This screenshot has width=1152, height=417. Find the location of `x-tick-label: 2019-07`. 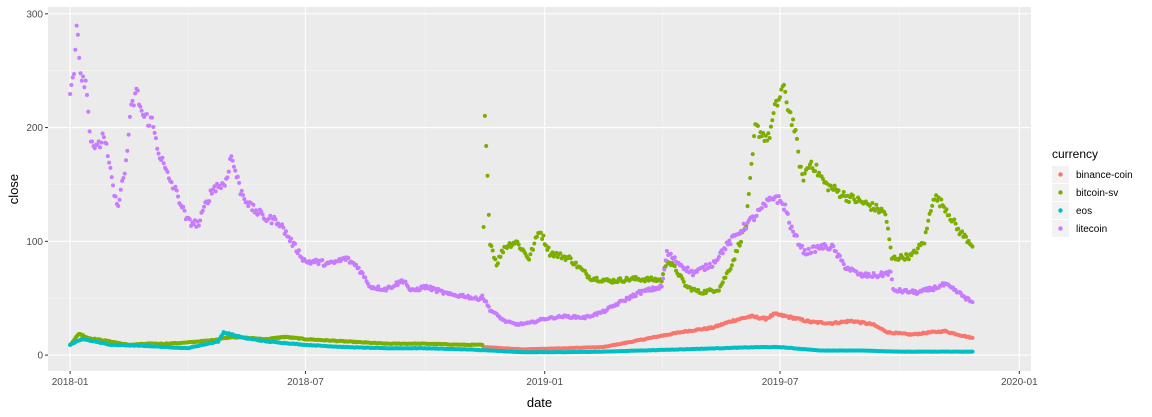

x-tick-label: 2019-07 is located at coordinates (780, 382).